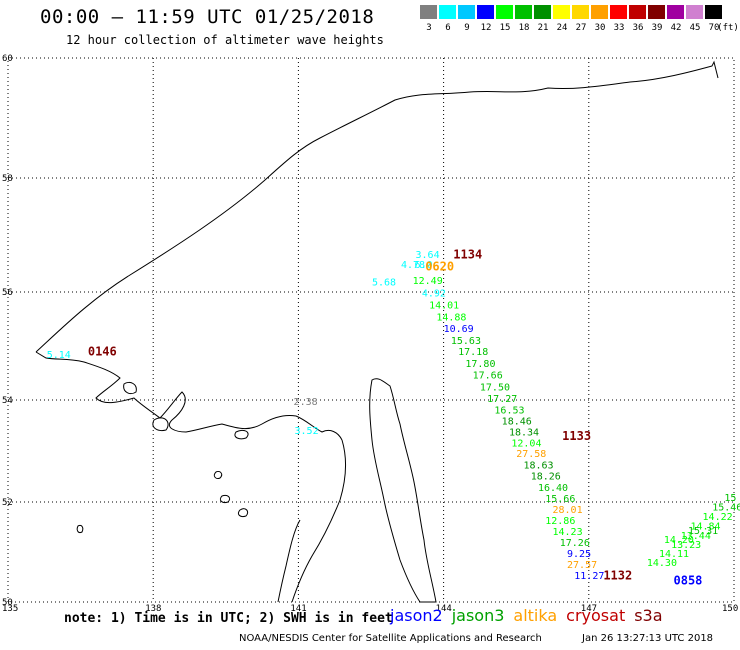 This screenshot has height=650, width=740. I want to click on wave-height-value: 3.52, so click(307, 431).